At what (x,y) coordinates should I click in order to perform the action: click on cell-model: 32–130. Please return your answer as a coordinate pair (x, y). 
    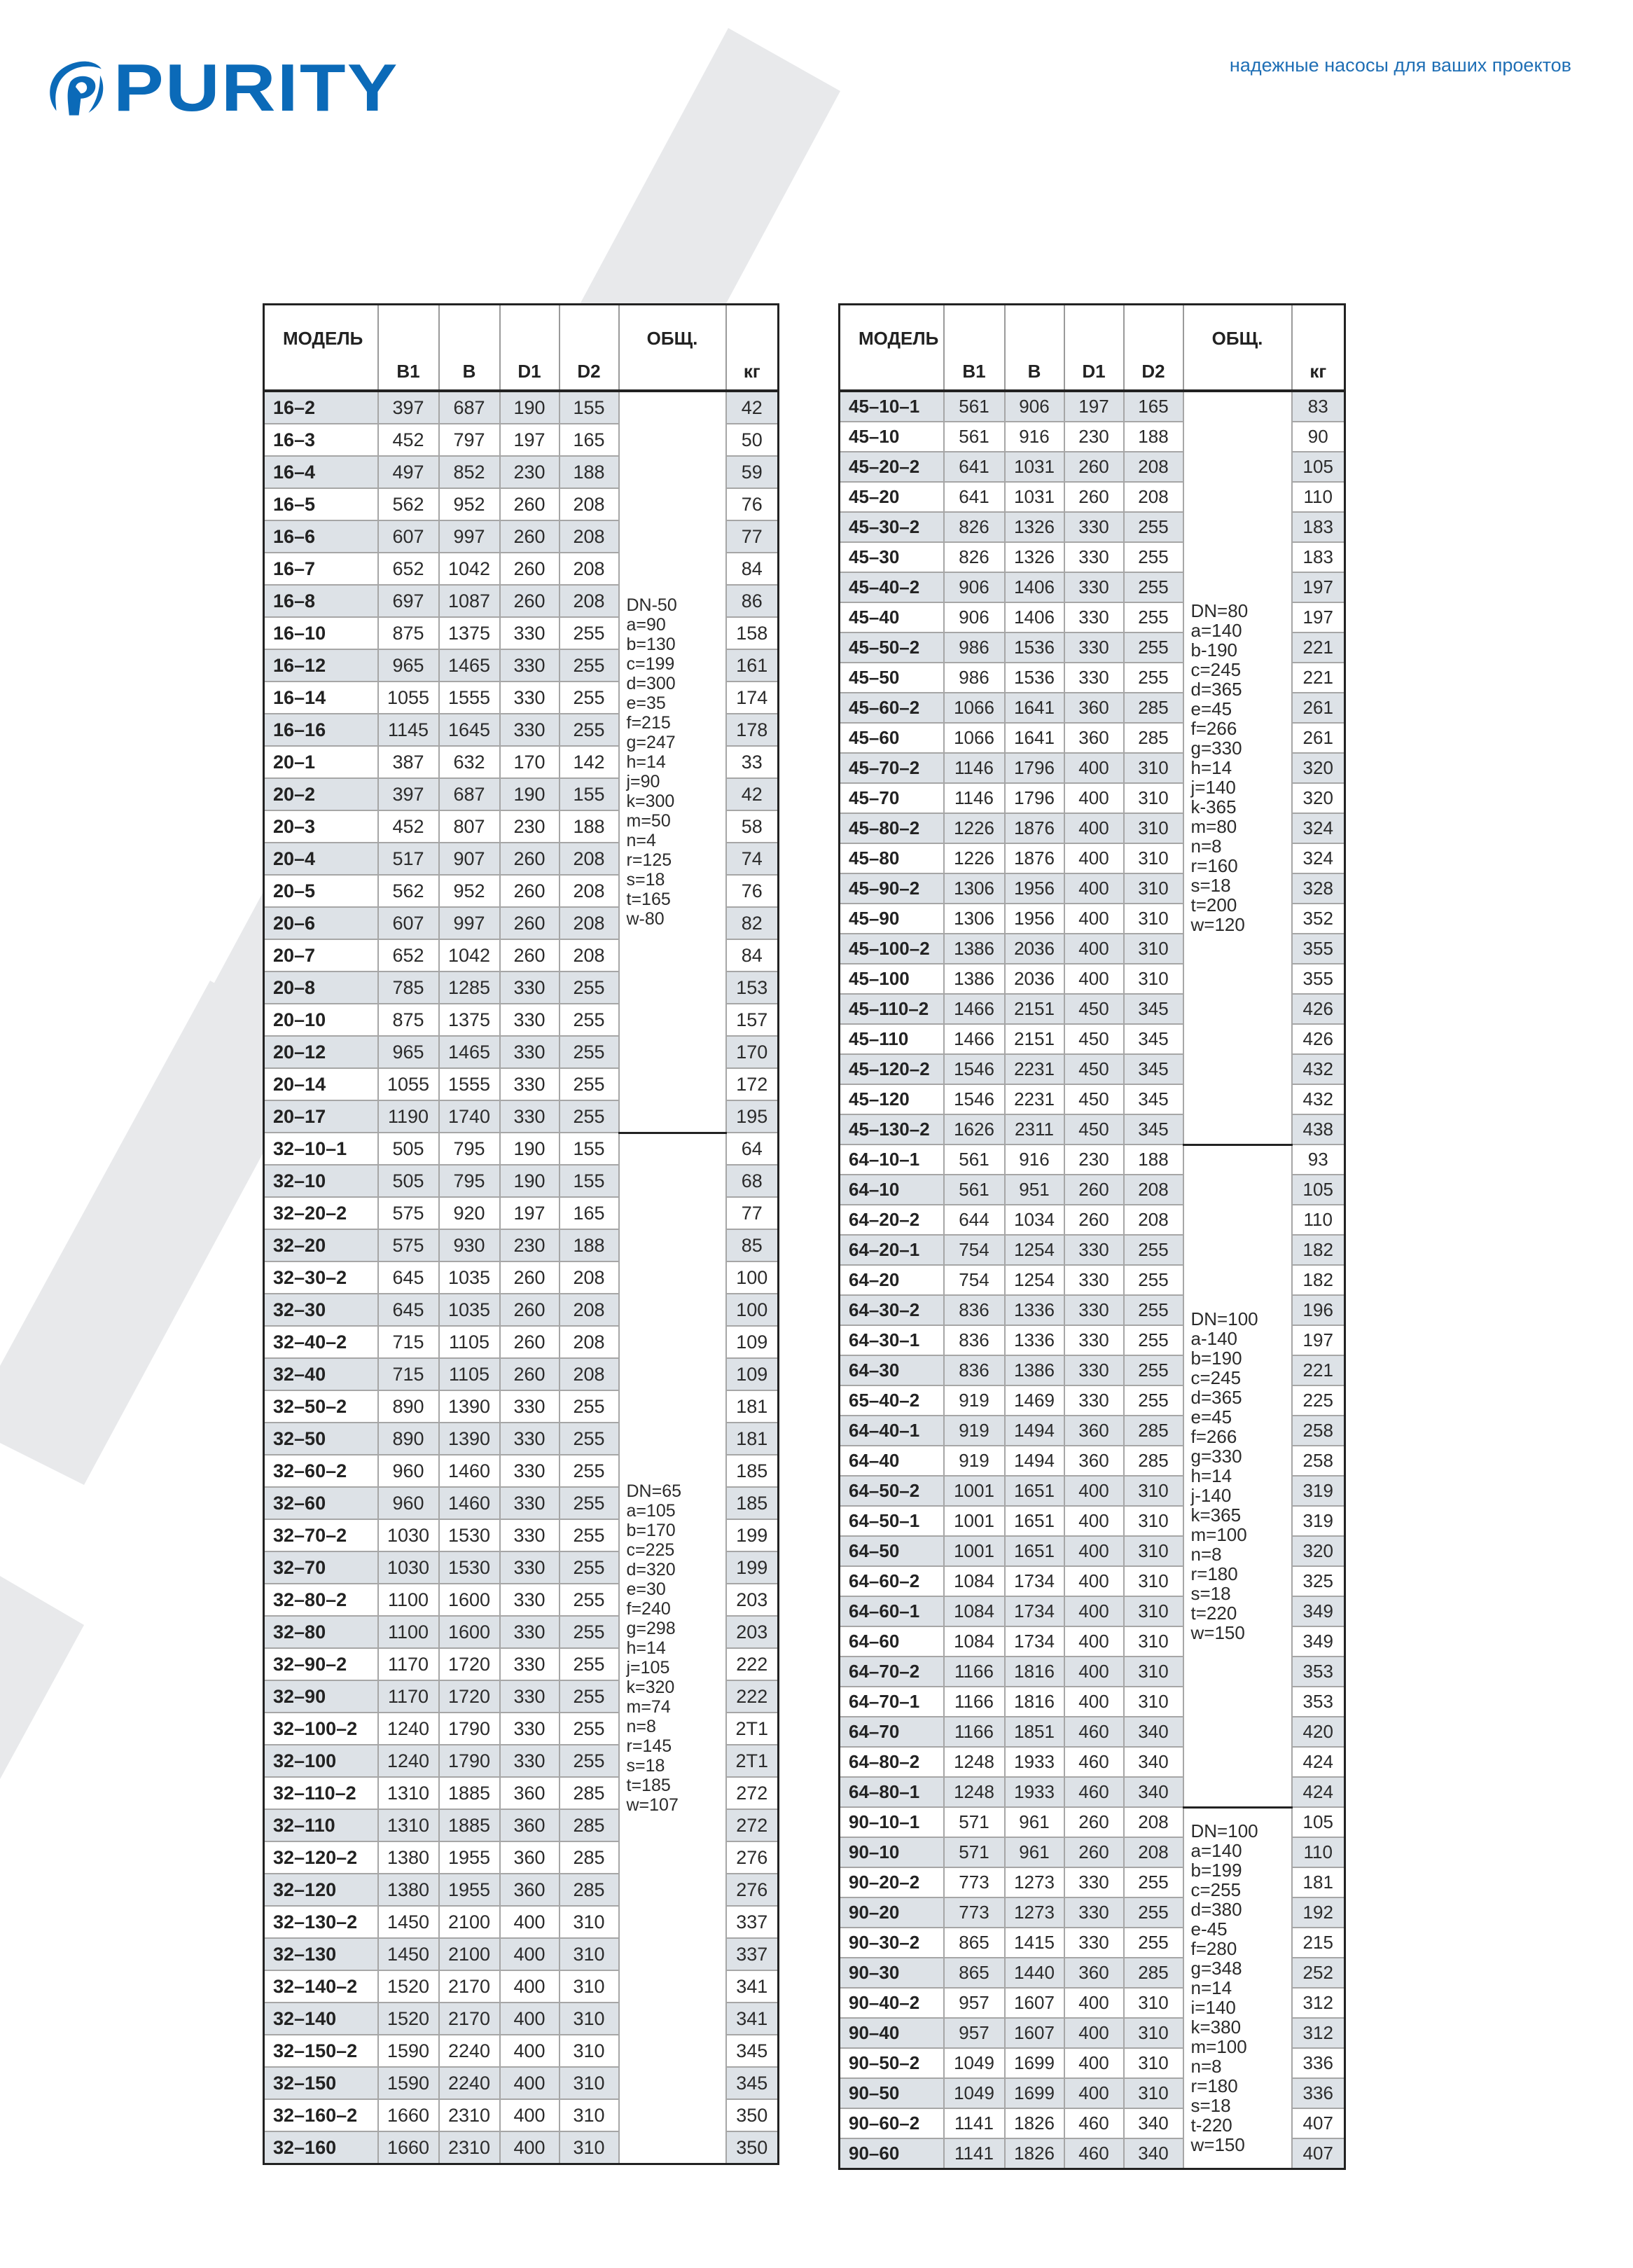
    Looking at the image, I should click on (321, 1954).